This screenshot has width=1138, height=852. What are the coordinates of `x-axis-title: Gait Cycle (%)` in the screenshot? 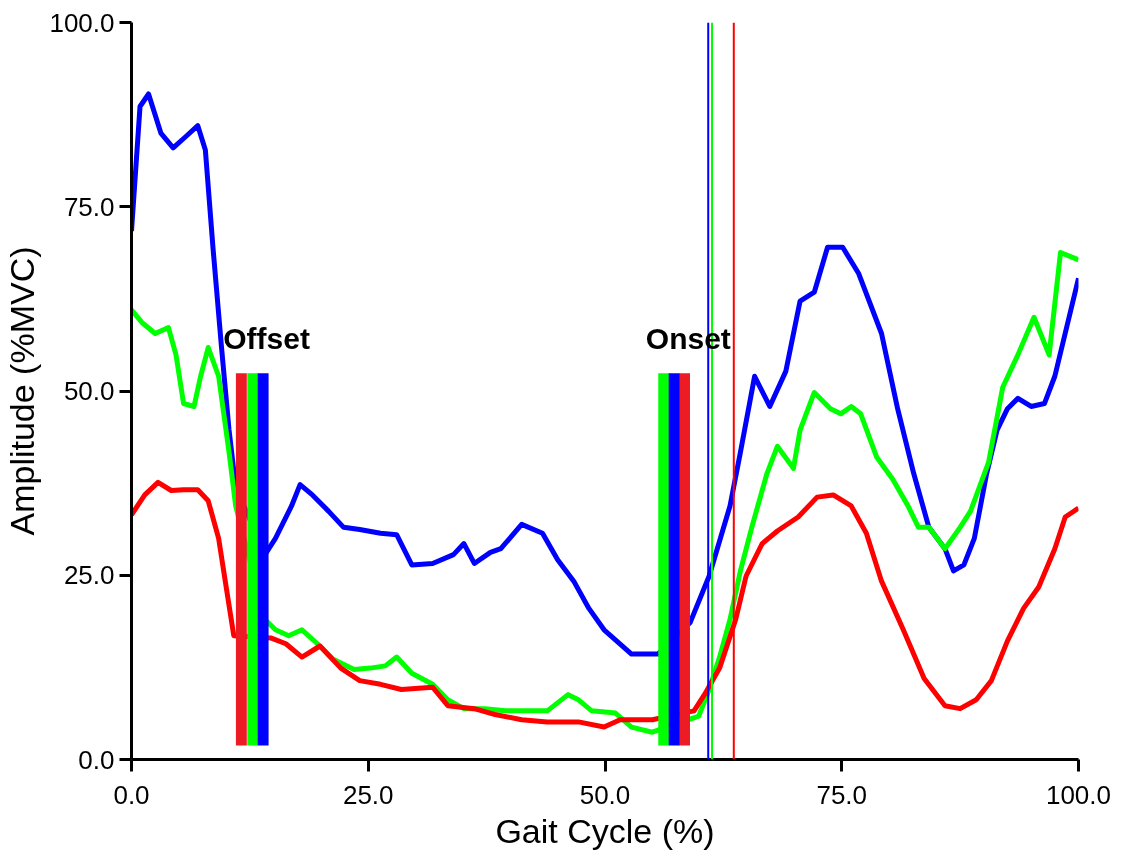 It's located at (605, 830).